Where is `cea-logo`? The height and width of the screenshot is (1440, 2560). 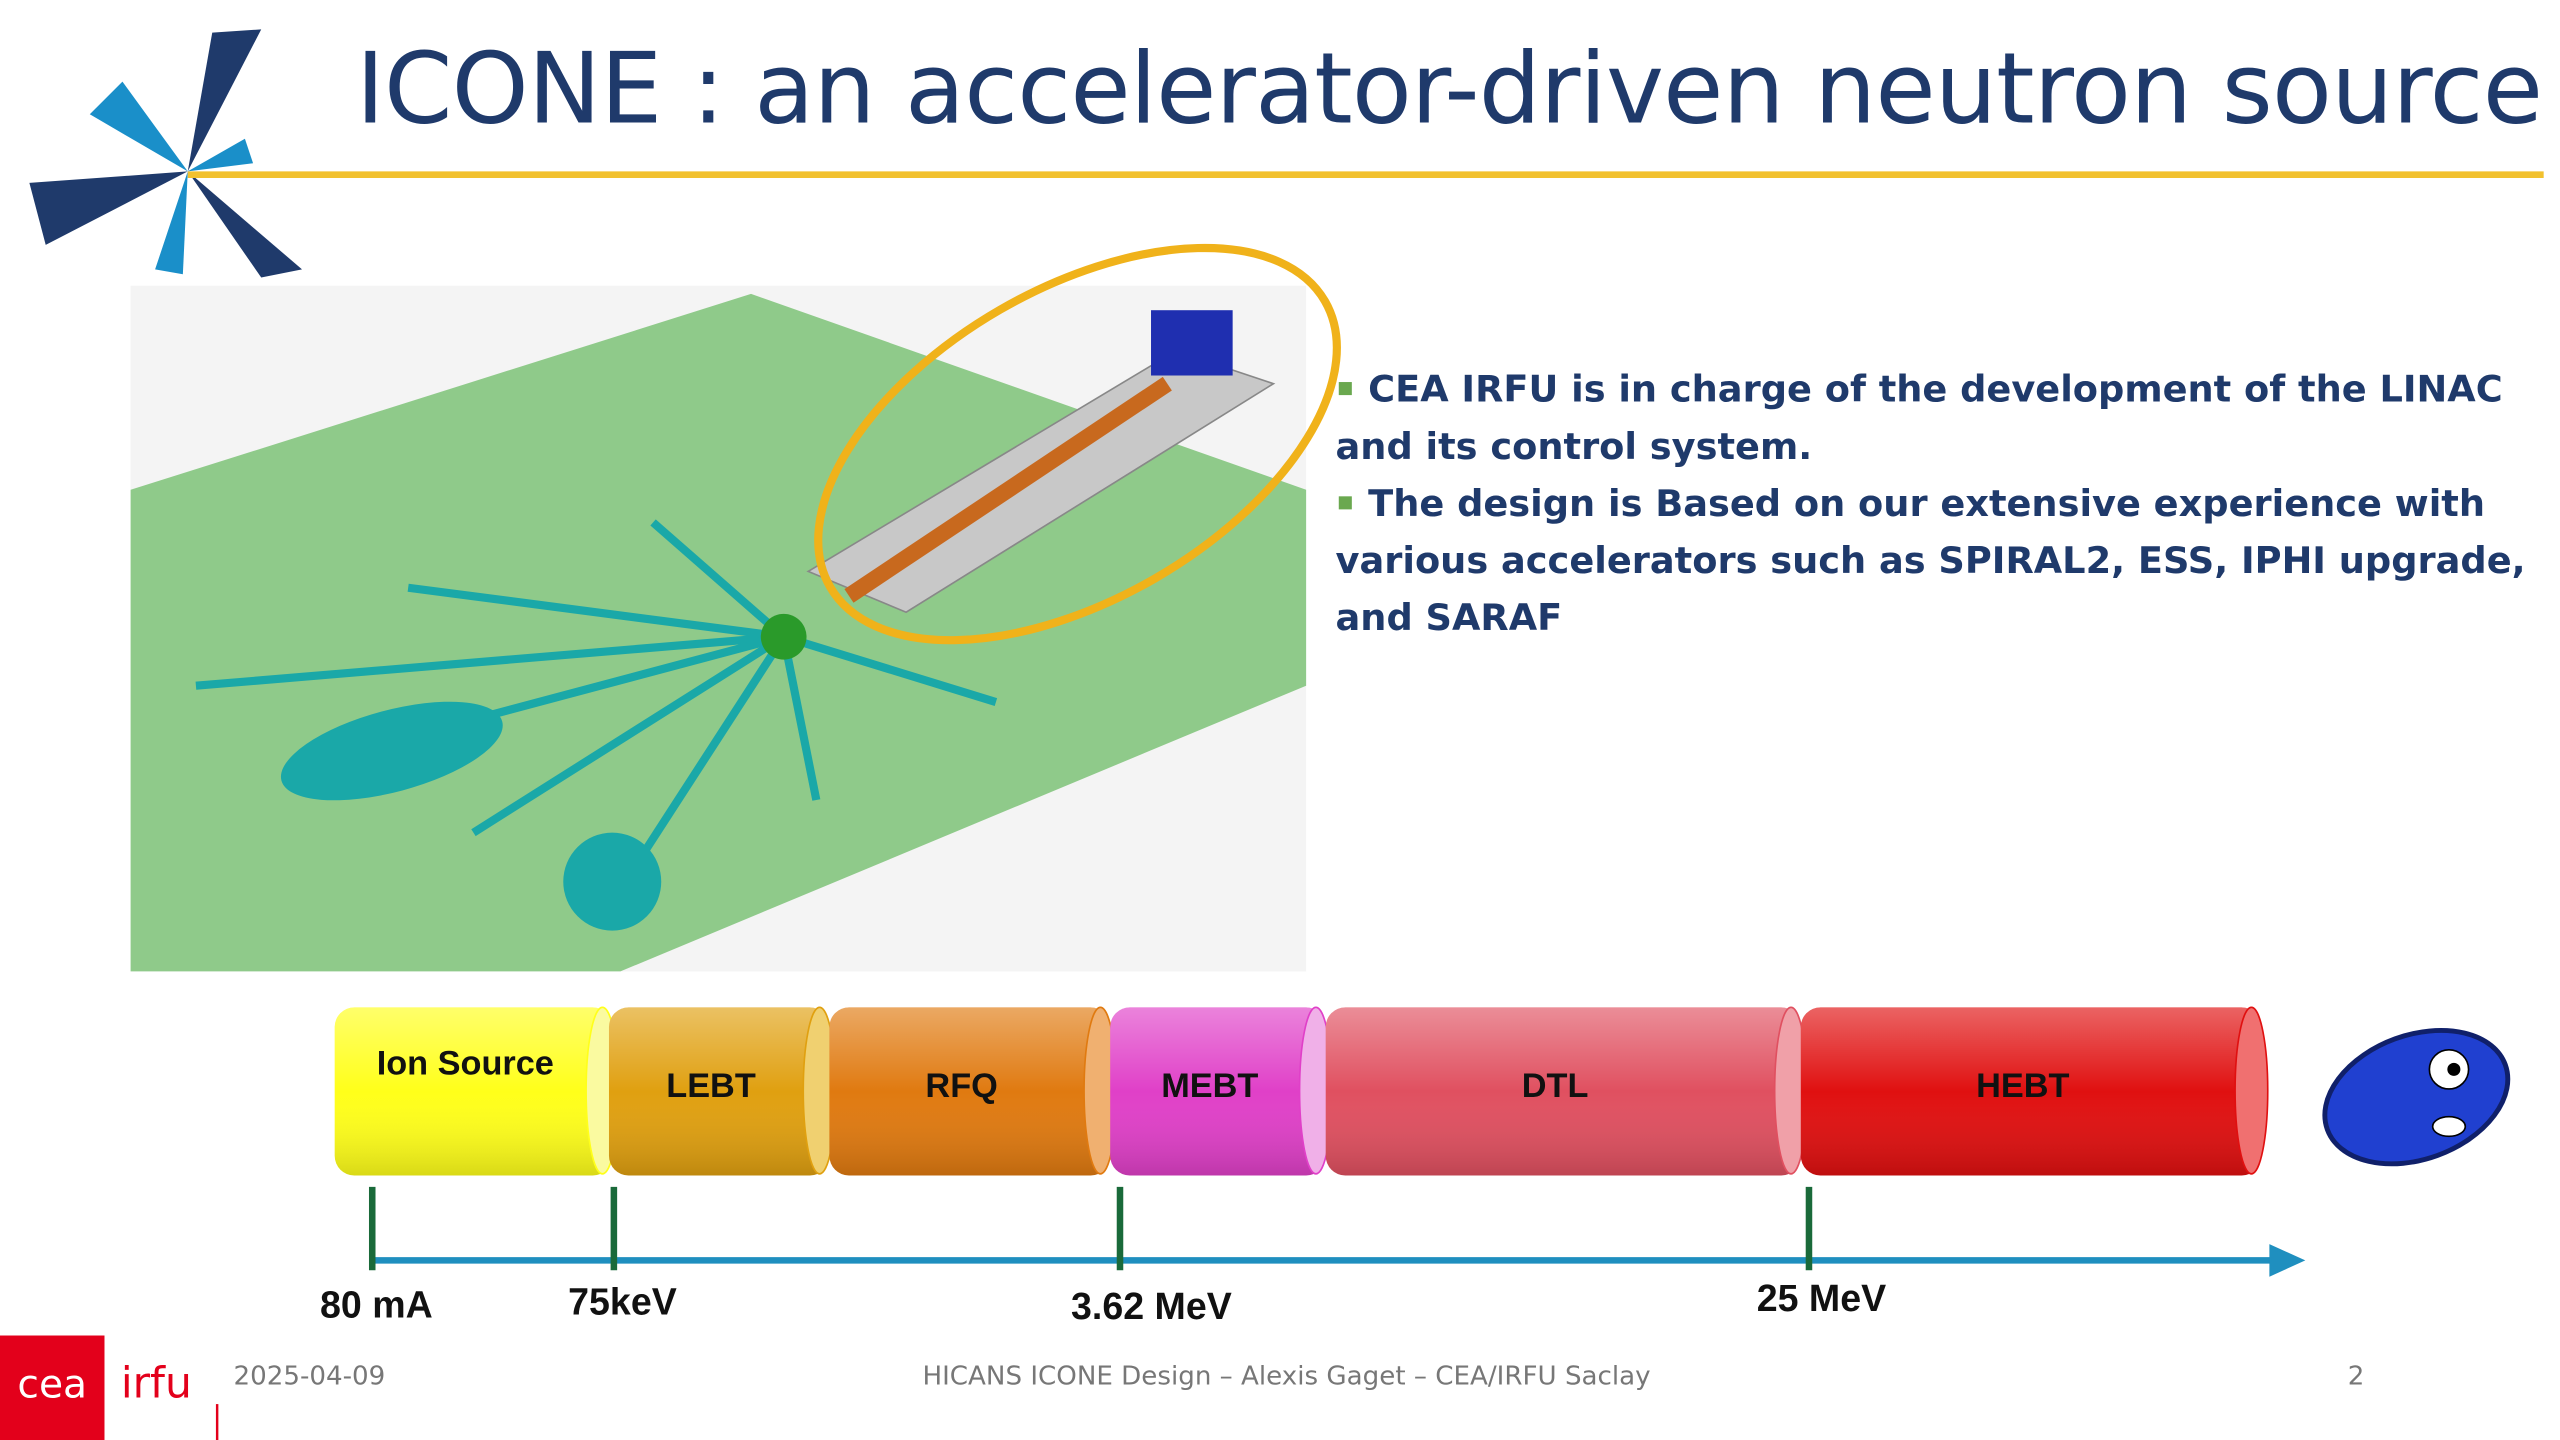
cea-logo is located at coordinates (52, 1387).